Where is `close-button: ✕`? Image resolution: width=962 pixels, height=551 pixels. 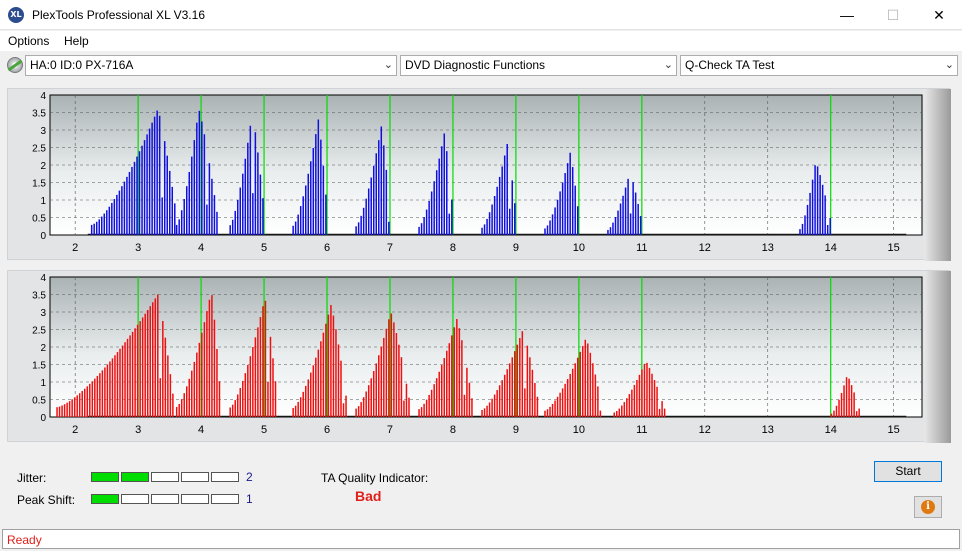
close-button: ✕ is located at coordinates (939, 15).